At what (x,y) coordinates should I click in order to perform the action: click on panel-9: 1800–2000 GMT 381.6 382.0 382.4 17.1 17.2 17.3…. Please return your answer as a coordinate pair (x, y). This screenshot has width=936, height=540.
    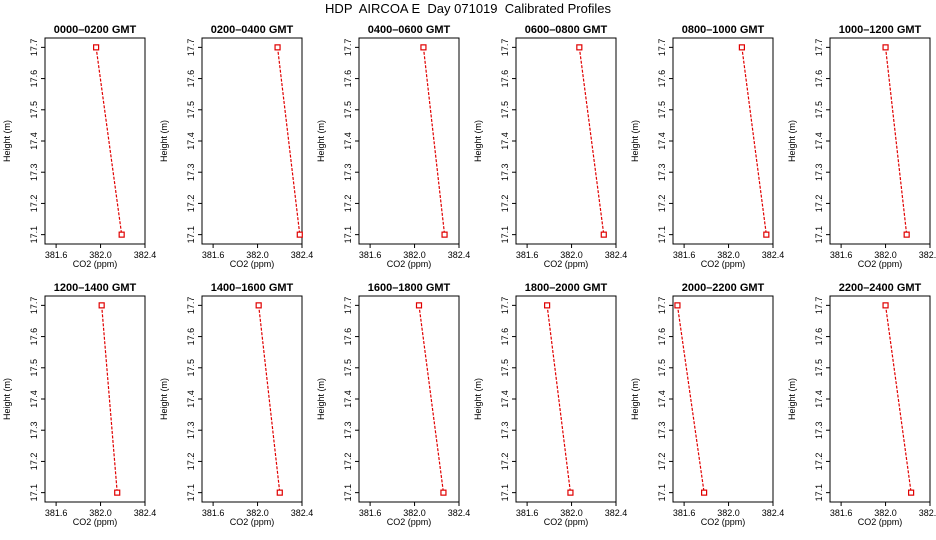
    Looking at the image, I should click on (550, 404).